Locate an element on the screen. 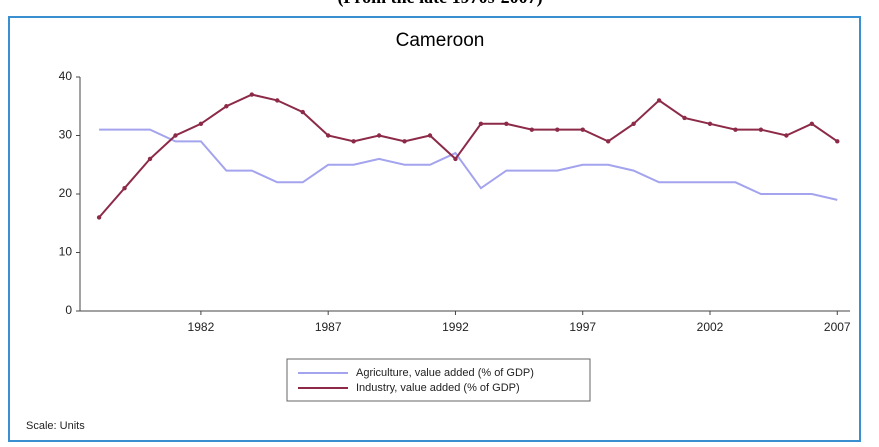  x-tick-label: 1982 is located at coordinates (201, 327).